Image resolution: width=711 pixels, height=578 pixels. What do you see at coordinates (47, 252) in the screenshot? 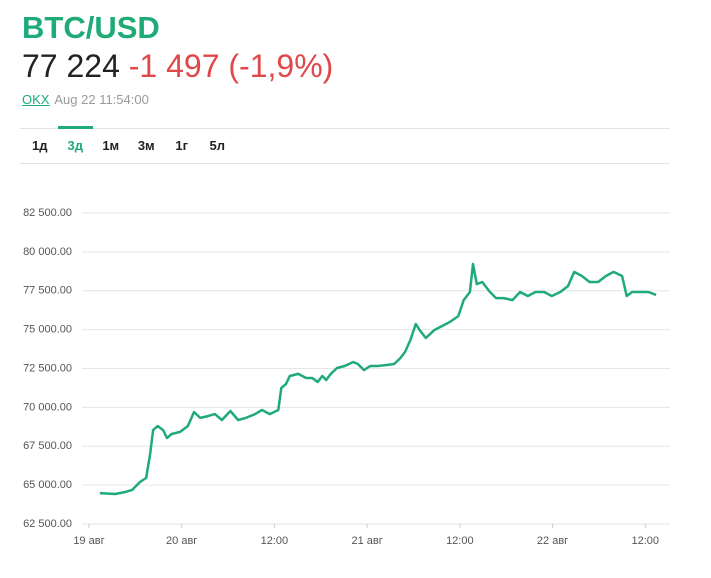
I see `y-tick-label: 80 000.00` at bounding box center [47, 252].